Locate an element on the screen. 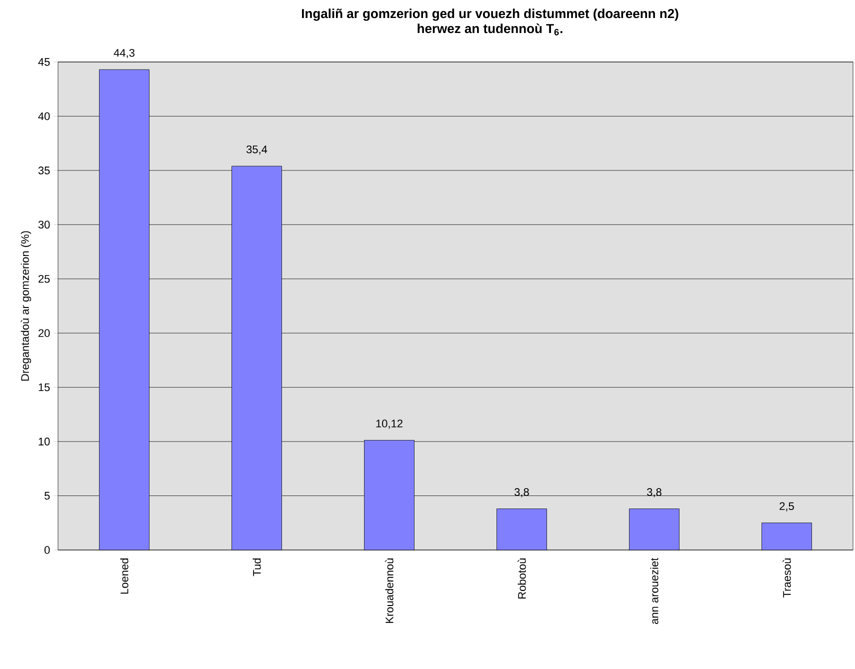 This screenshot has height=669, width=855. y-tick-label: 20 is located at coordinates (44, 333).